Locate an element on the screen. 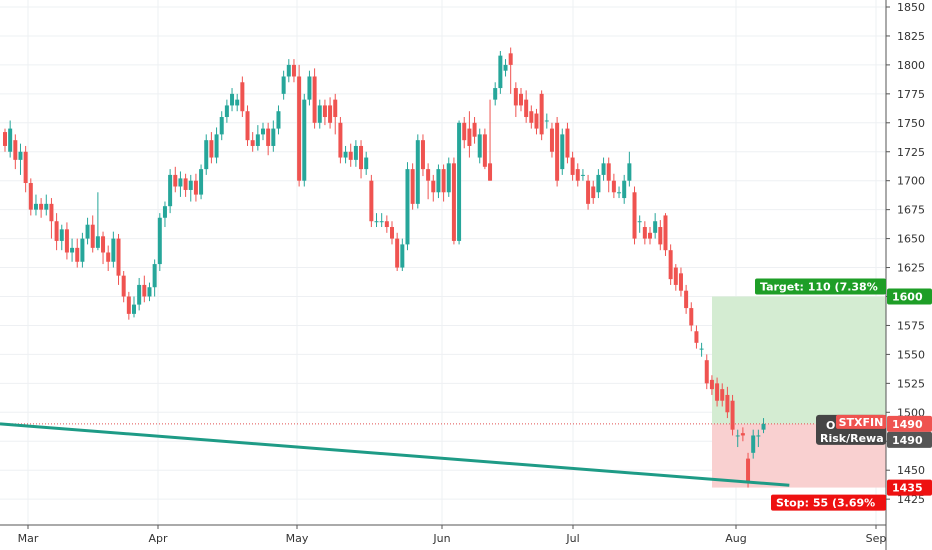 The width and height of the screenshot is (932, 550). symbol-price-tag: 1490 is located at coordinates (909, 423).